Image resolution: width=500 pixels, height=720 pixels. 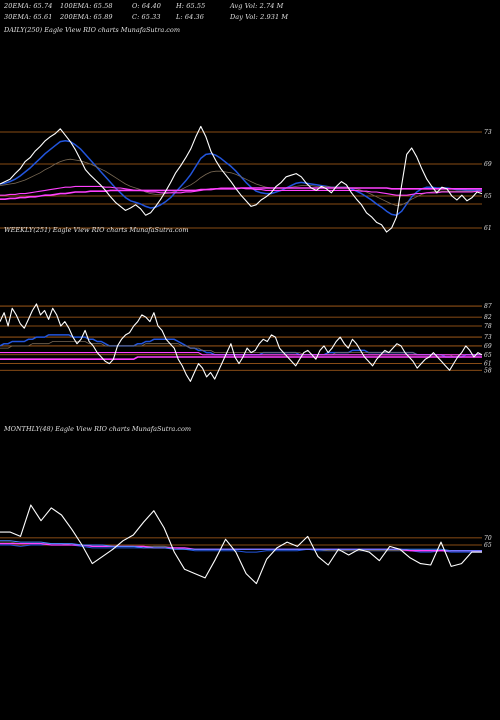 I want to click on y-tick-label-0-2: 65, so click(x=488, y=196).